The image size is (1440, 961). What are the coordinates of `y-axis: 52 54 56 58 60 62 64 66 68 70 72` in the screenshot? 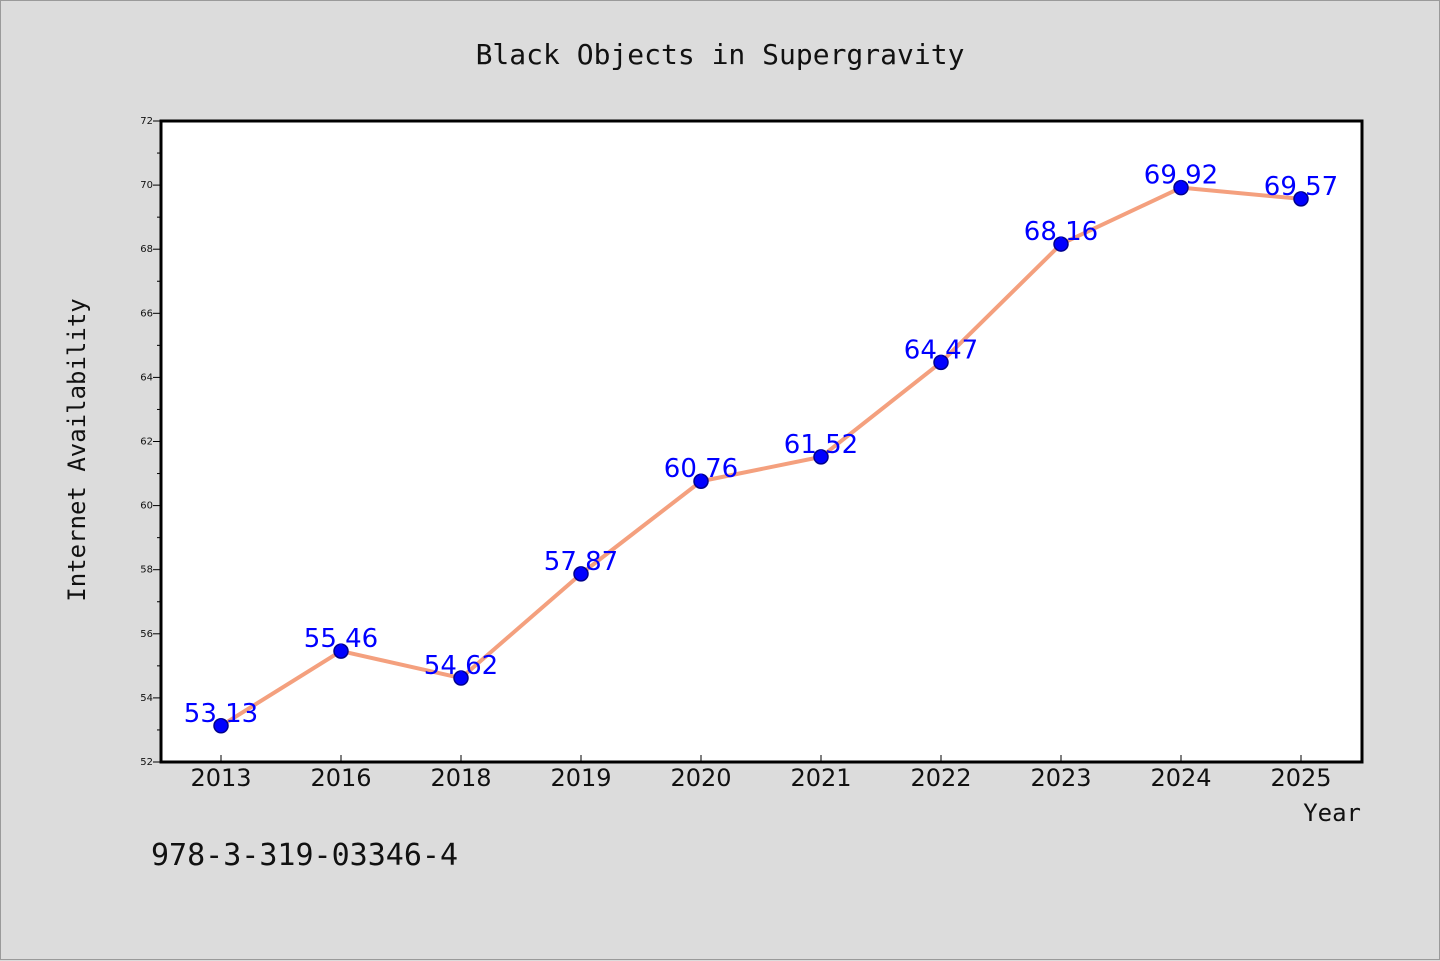 It's located at (150, 442).